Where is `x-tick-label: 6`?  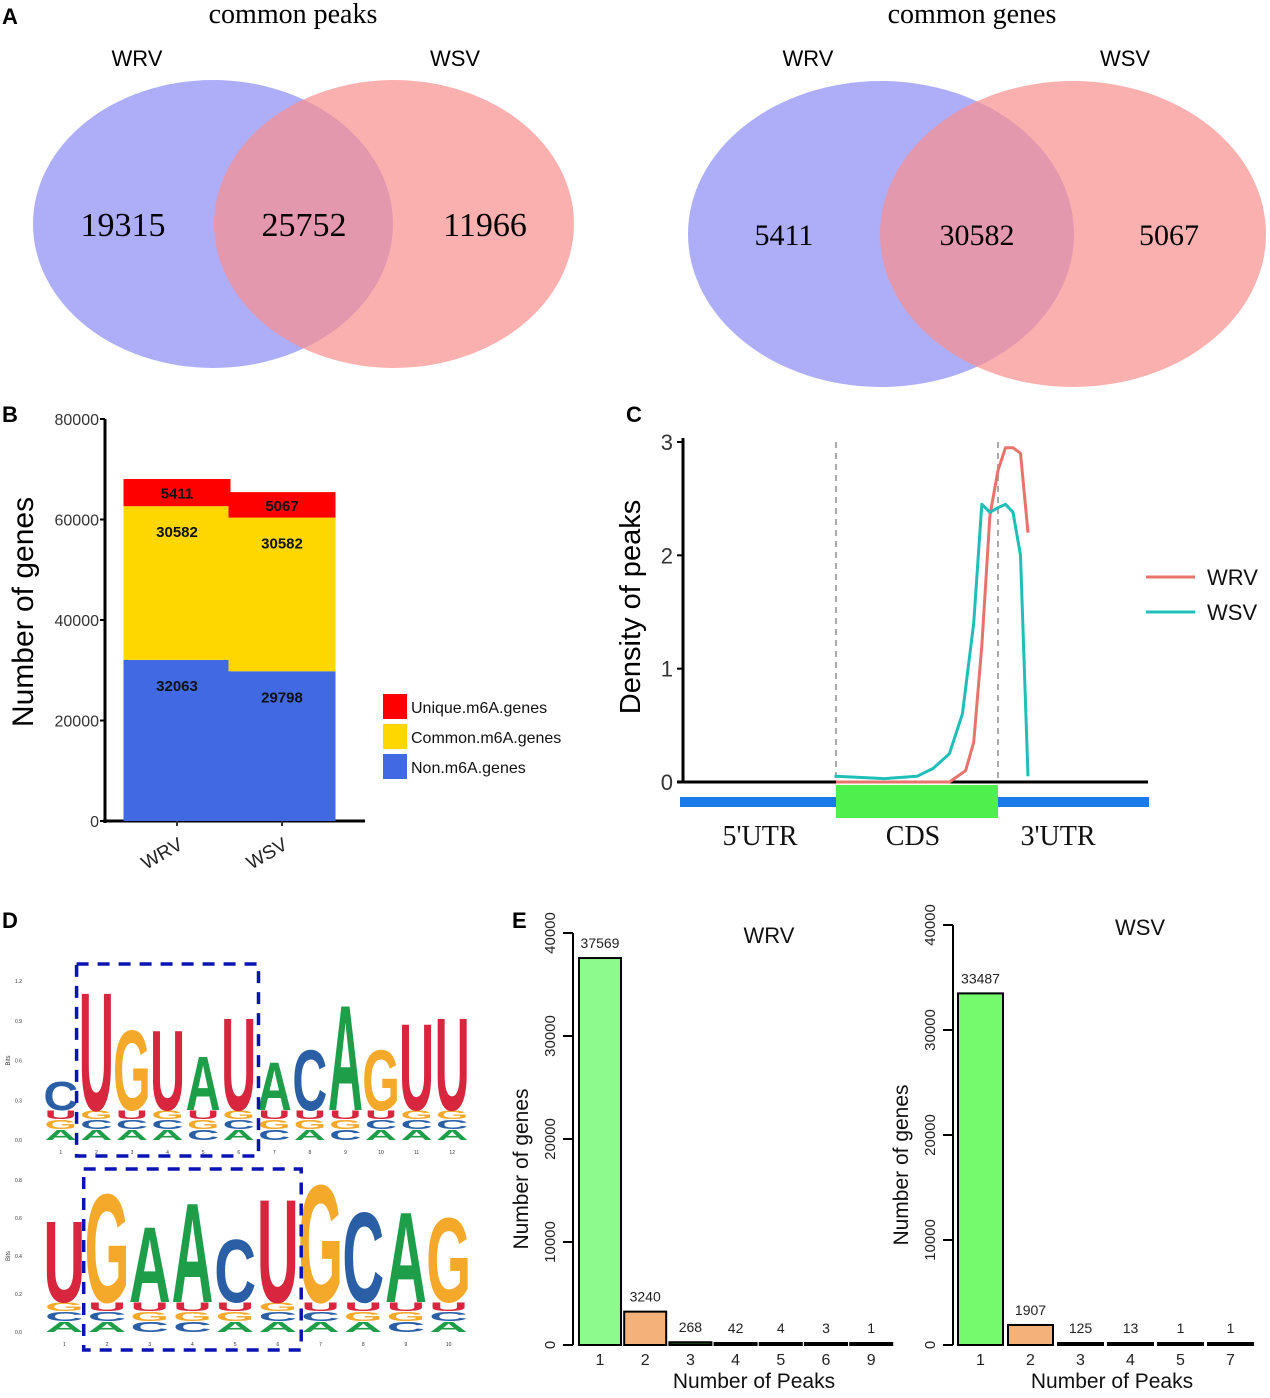 x-tick-label: 6 is located at coordinates (238, 1153).